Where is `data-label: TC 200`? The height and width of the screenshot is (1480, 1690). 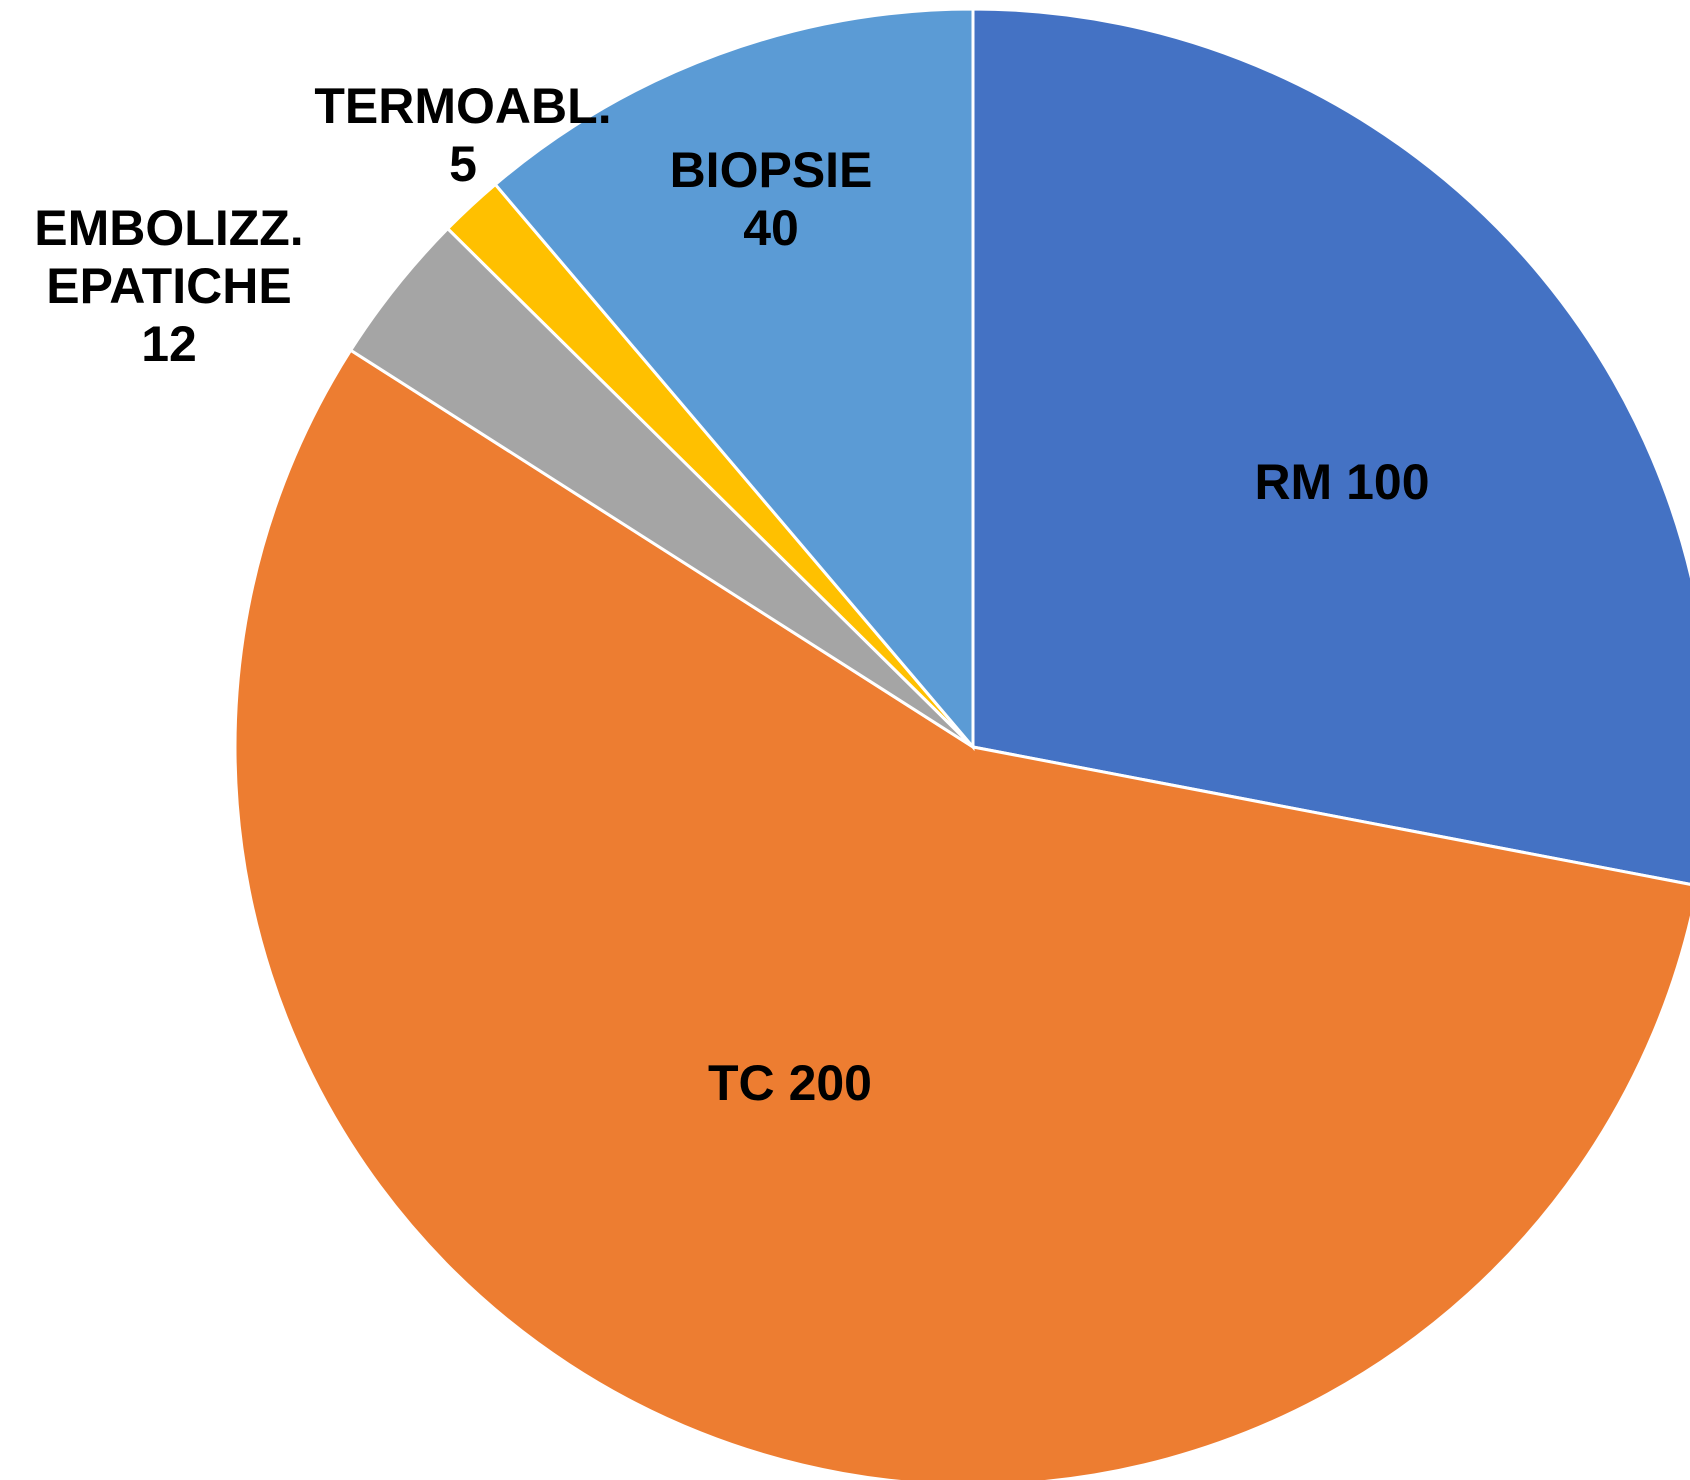
data-label: TC 200 is located at coordinates (790, 1083).